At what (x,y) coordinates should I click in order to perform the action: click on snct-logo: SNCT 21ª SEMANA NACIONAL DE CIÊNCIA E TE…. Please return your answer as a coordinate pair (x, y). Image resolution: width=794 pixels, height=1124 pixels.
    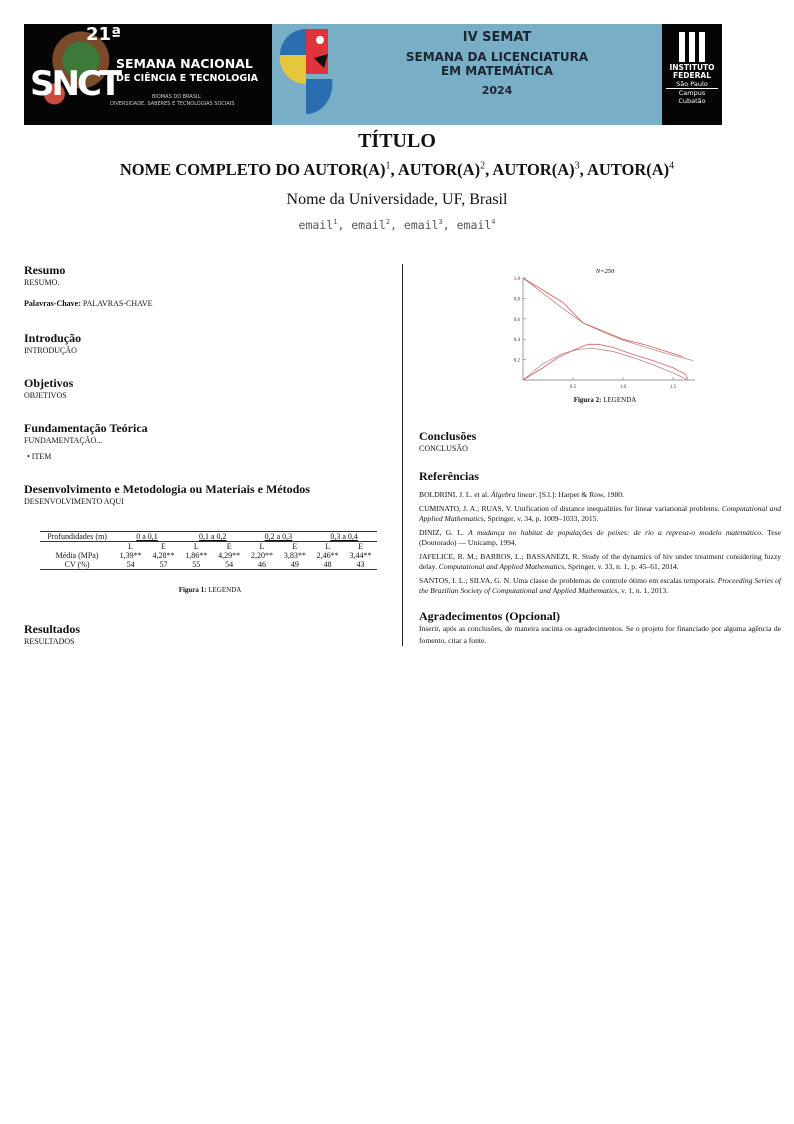
    Looking at the image, I should click on (148, 74).